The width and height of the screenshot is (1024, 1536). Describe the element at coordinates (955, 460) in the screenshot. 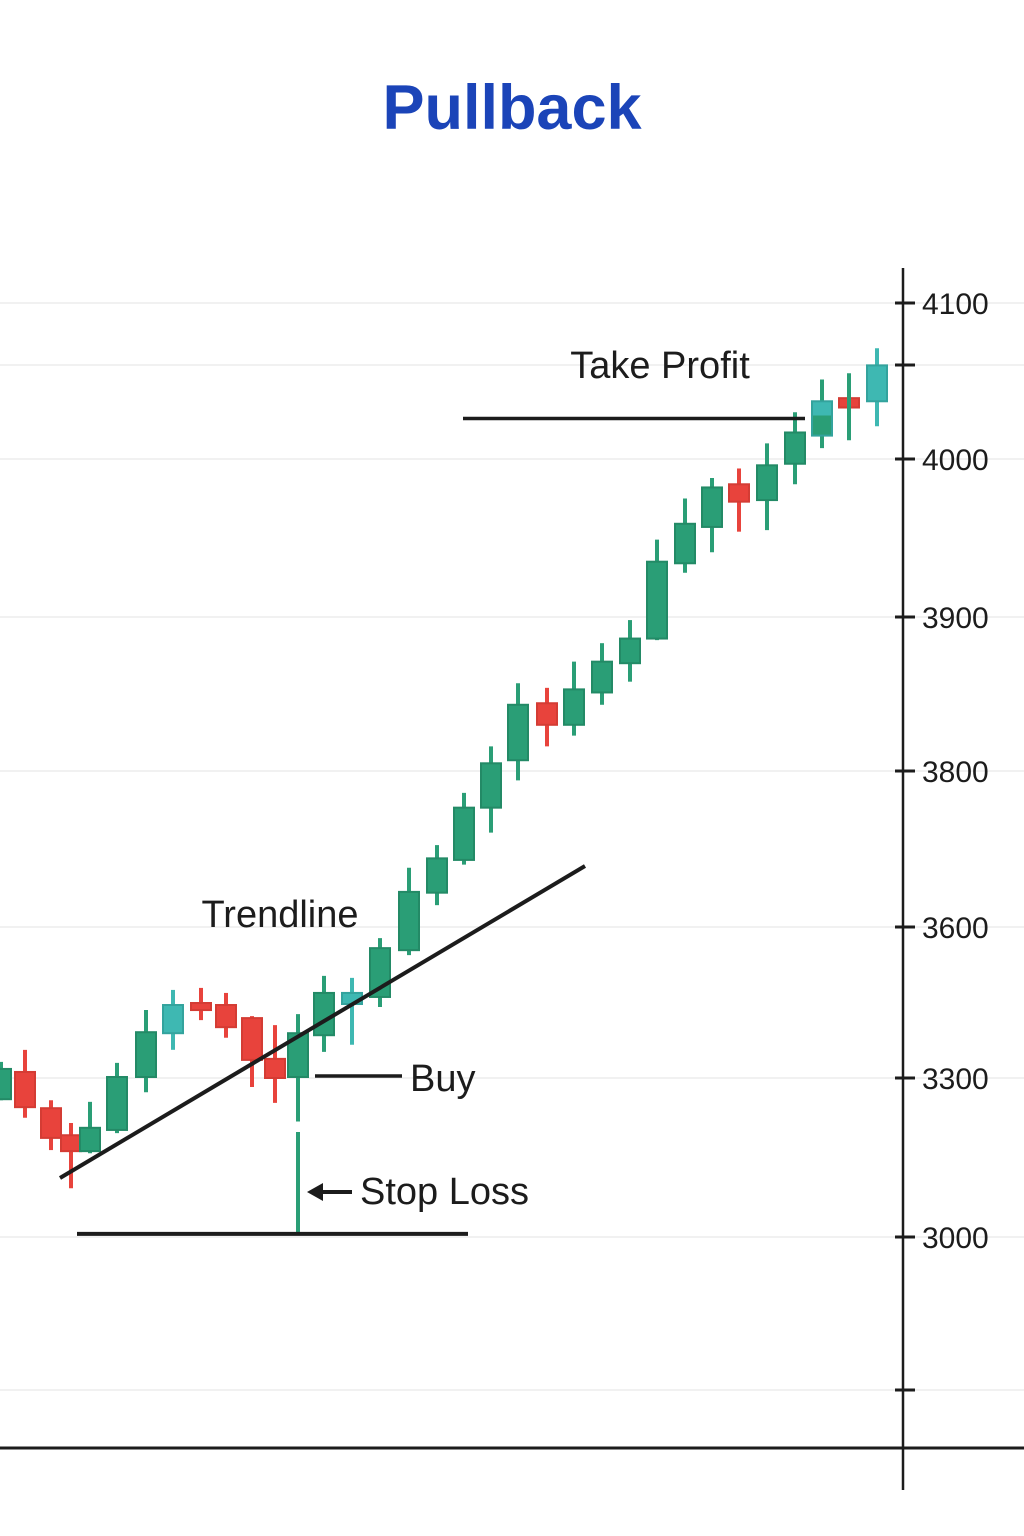

I see `axis-tick-label: 4000` at that location.